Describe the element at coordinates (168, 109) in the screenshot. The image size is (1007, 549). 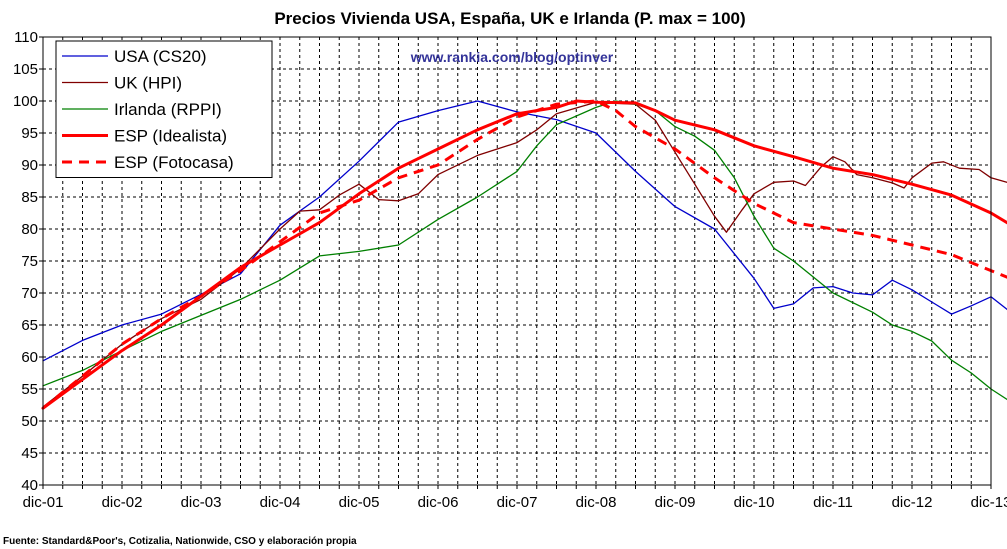
I see `legend-label-2: Irlanda (RPPI)` at that location.